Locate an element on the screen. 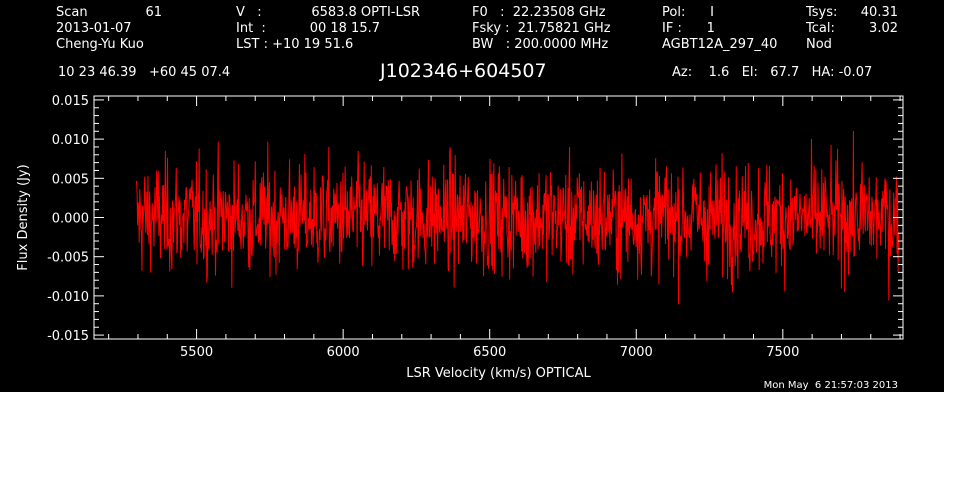 The width and height of the screenshot is (962, 490). y-axis-label: Flux Density (Jy) is located at coordinates (23, 217).